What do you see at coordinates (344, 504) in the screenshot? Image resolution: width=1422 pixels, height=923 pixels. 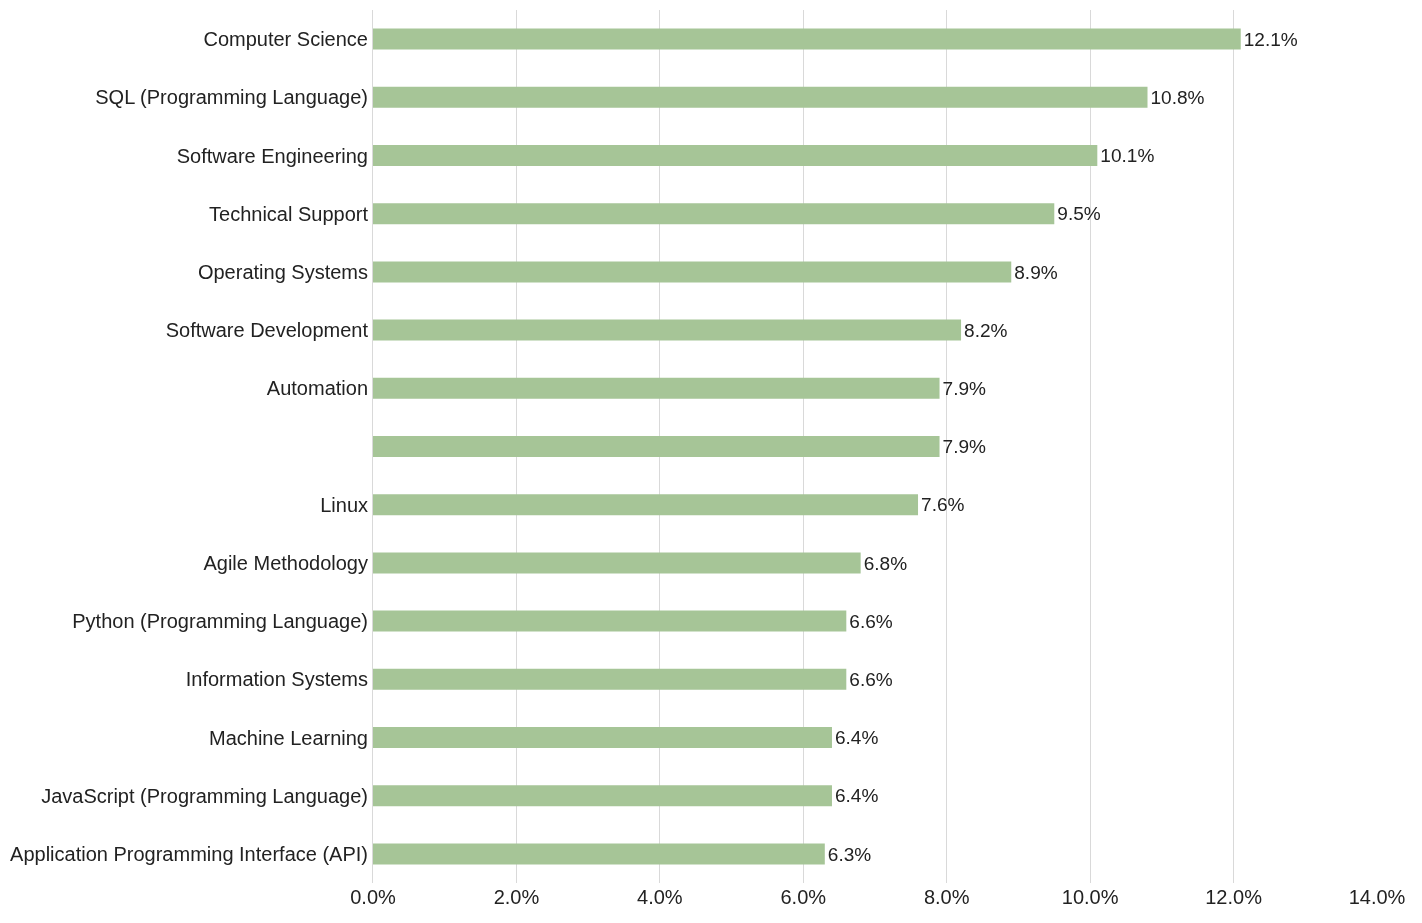 I see `y-tick-label: Linux` at bounding box center [344, 504].